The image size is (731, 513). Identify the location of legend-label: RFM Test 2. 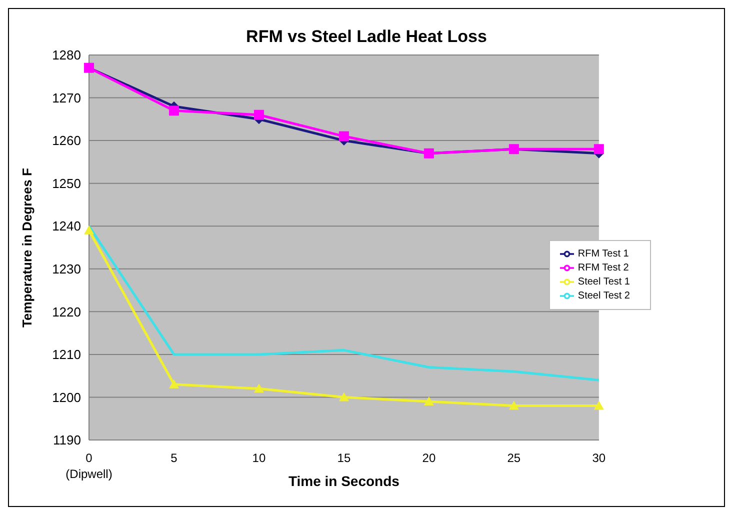
(603, 268).